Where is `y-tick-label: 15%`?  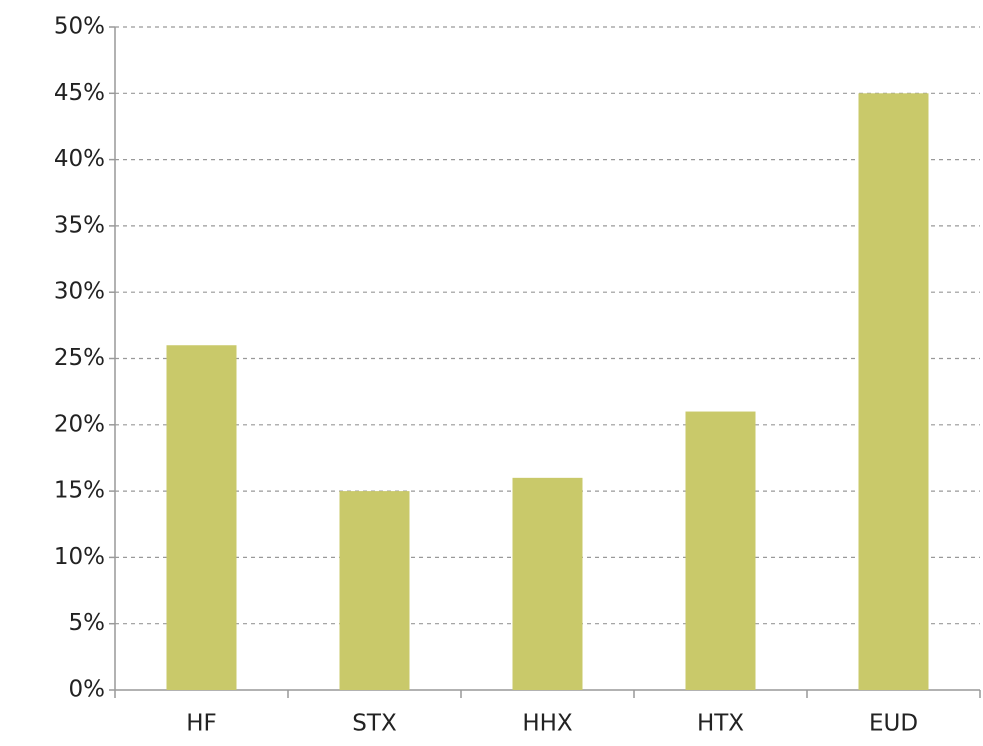 y-tick-label: 15% is located at coordinates (79, 491).